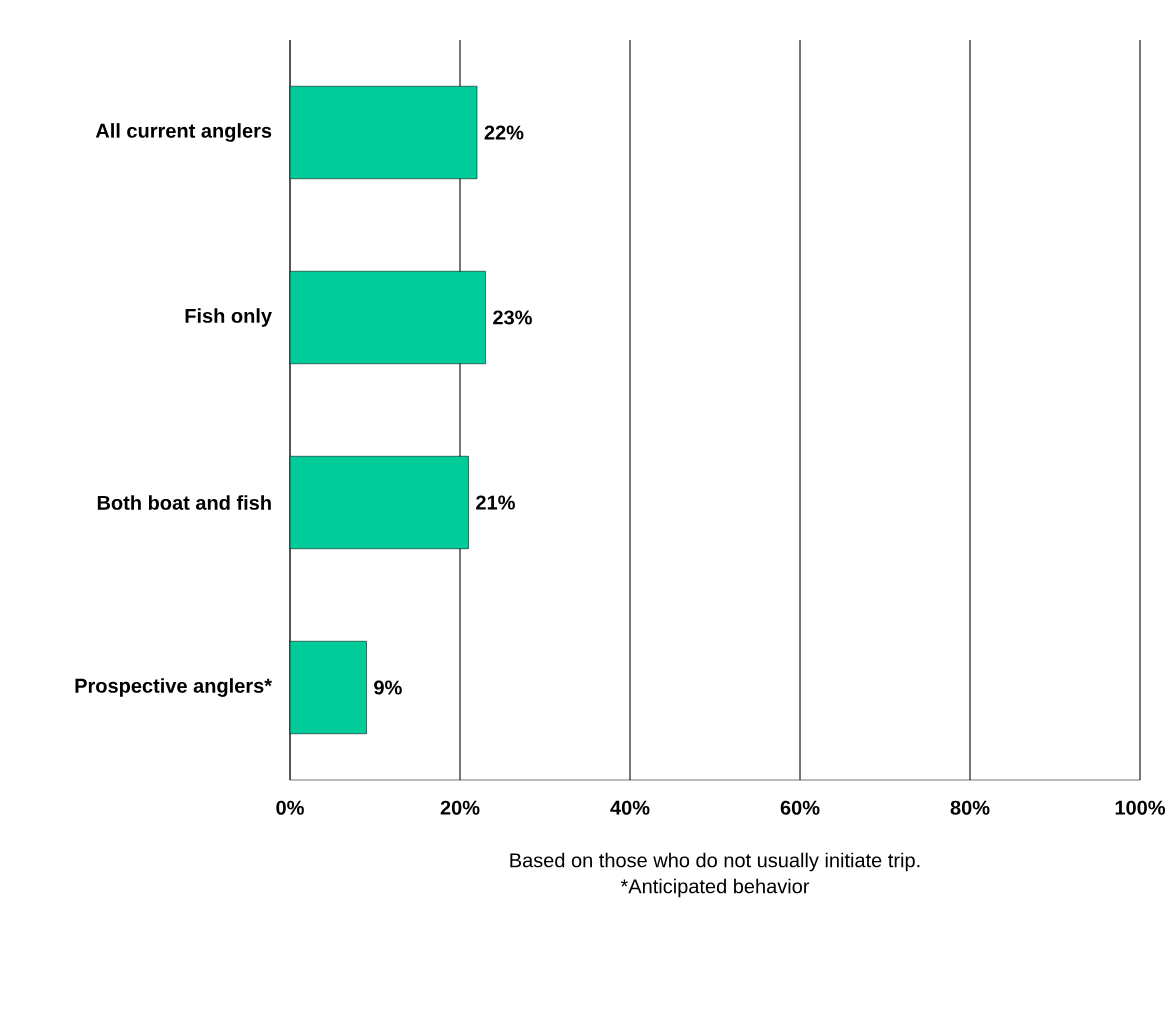 The image size is (1176, 1020). Describe the element at coordinates (970, 807) in the screenshot. I see `x-tick-label: 80%` at that location.